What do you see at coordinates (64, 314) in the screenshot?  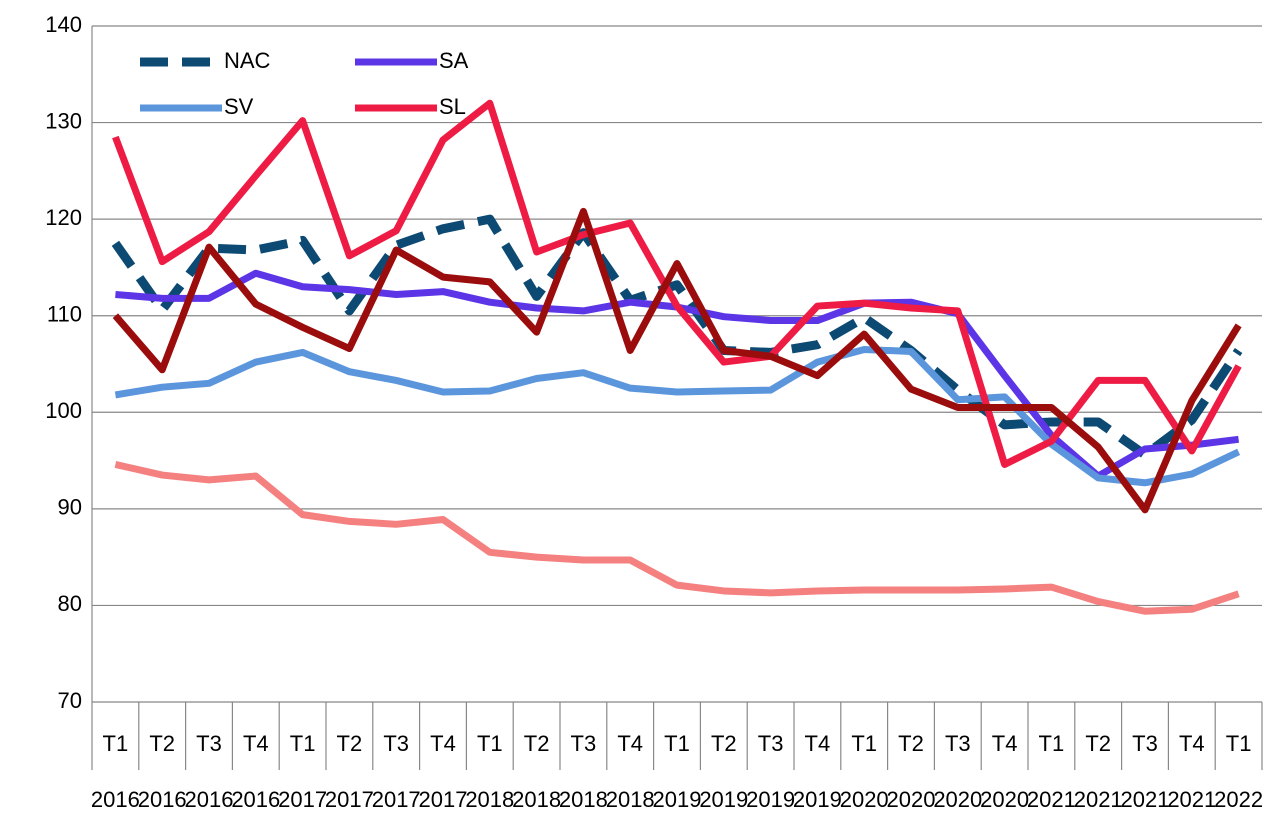 I see `y-tick-label: 110` at bounding box center [64, 314].